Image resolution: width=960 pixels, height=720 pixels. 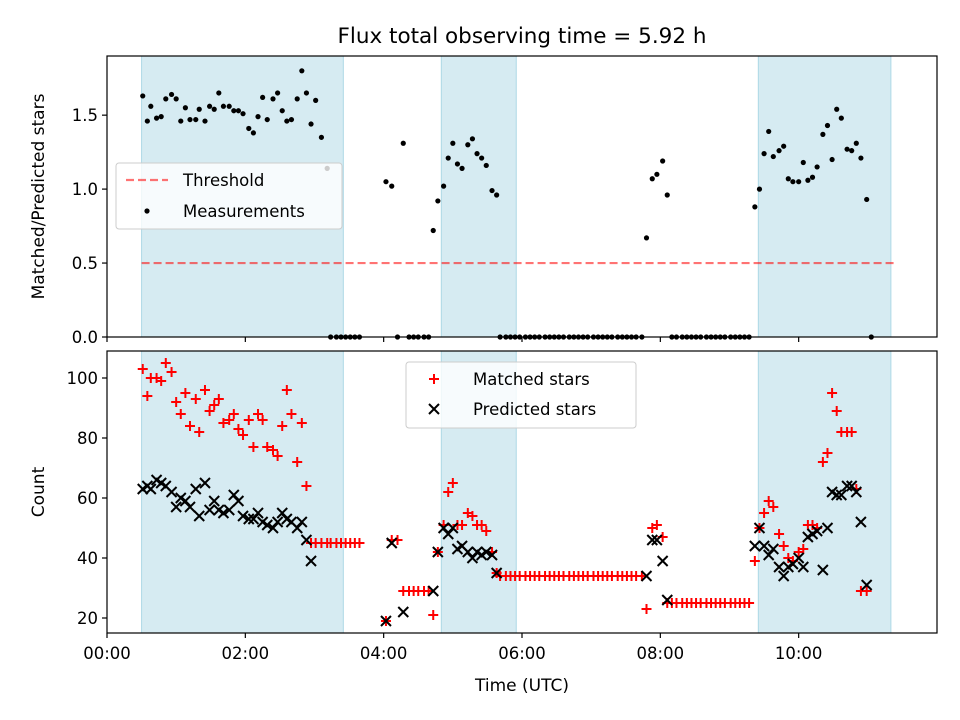 I want to click on x-tick-label: 00:00, so click(x=107, y=653).